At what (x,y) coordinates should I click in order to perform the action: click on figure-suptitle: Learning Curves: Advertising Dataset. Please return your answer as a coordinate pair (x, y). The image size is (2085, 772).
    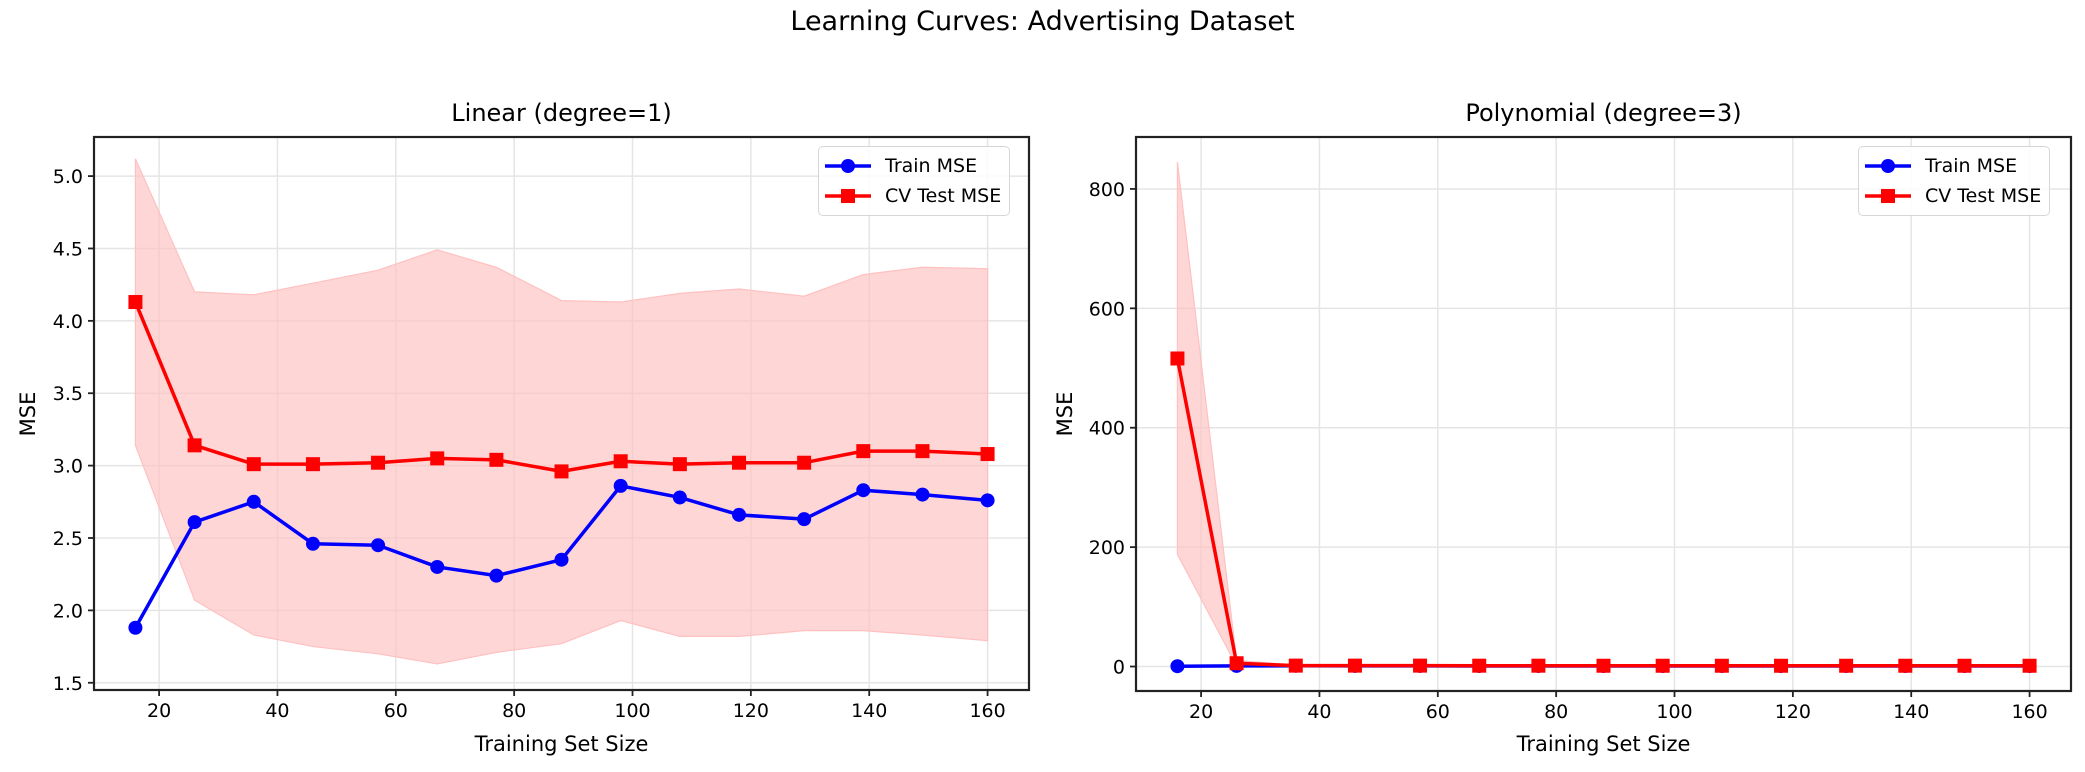
    Looking at the image, I should click on (1042, 21).